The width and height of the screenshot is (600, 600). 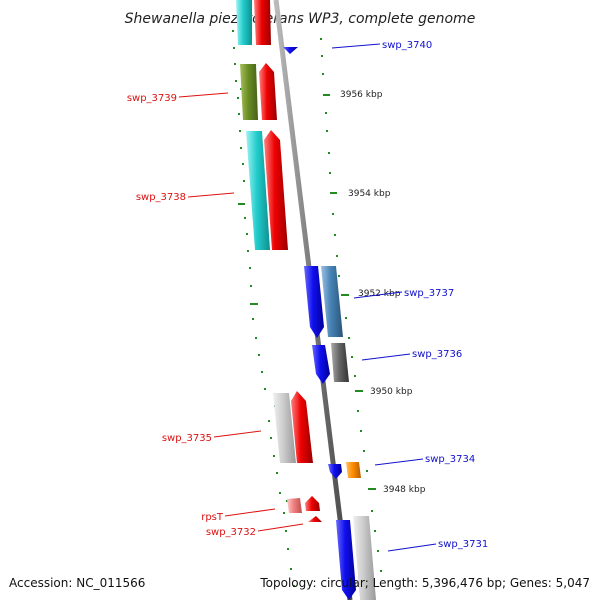 I want to click on gene-feature-swp-3738-a, so click(x=258, y=190).